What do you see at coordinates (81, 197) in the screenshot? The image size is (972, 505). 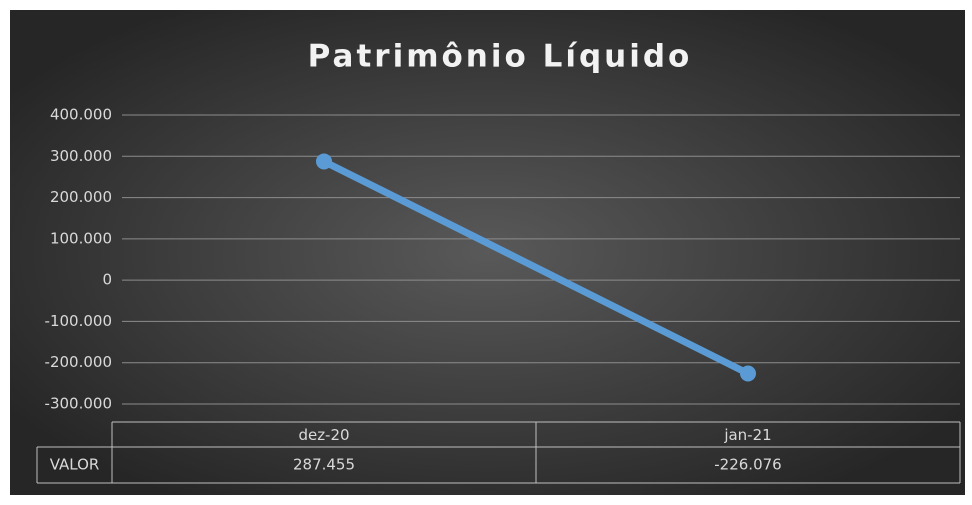 I see `y-tick-label: 200.000` at bounding box center [81, 197].